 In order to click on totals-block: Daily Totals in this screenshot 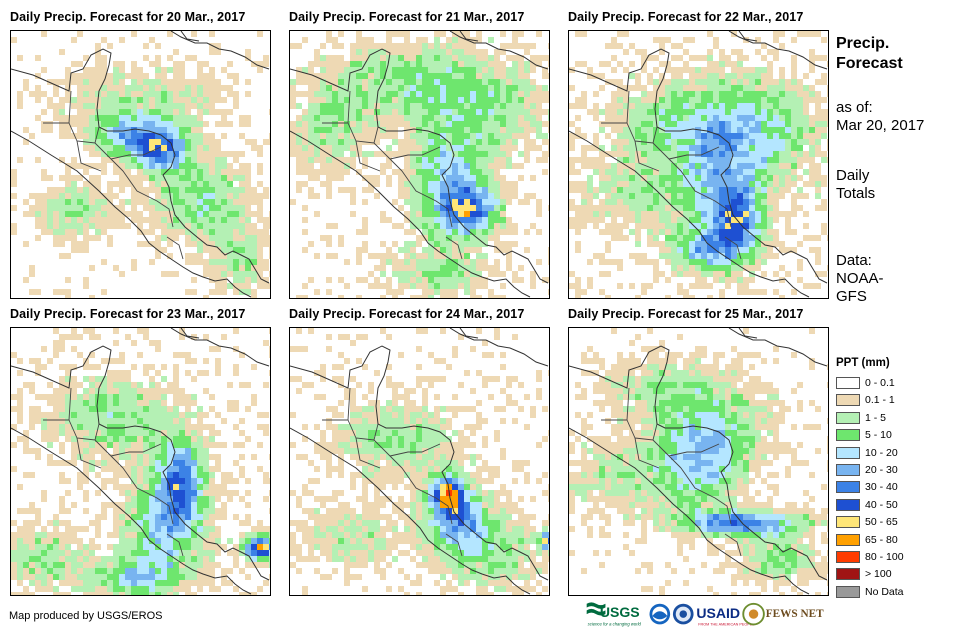, I will do `click(855, 185)`.